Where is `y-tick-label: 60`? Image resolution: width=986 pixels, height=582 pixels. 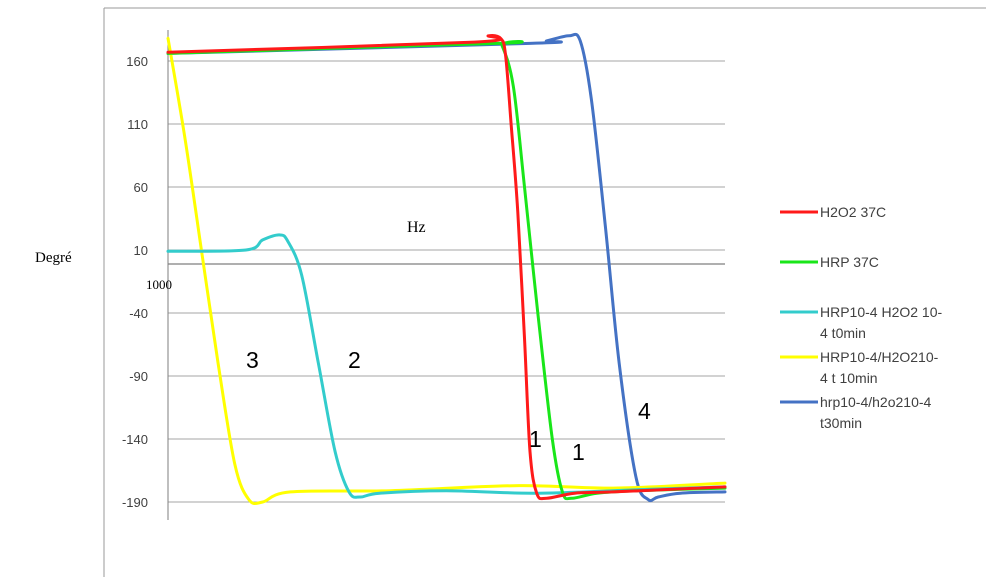 y-tick-label: 60 is located at coordinates (141, 187).